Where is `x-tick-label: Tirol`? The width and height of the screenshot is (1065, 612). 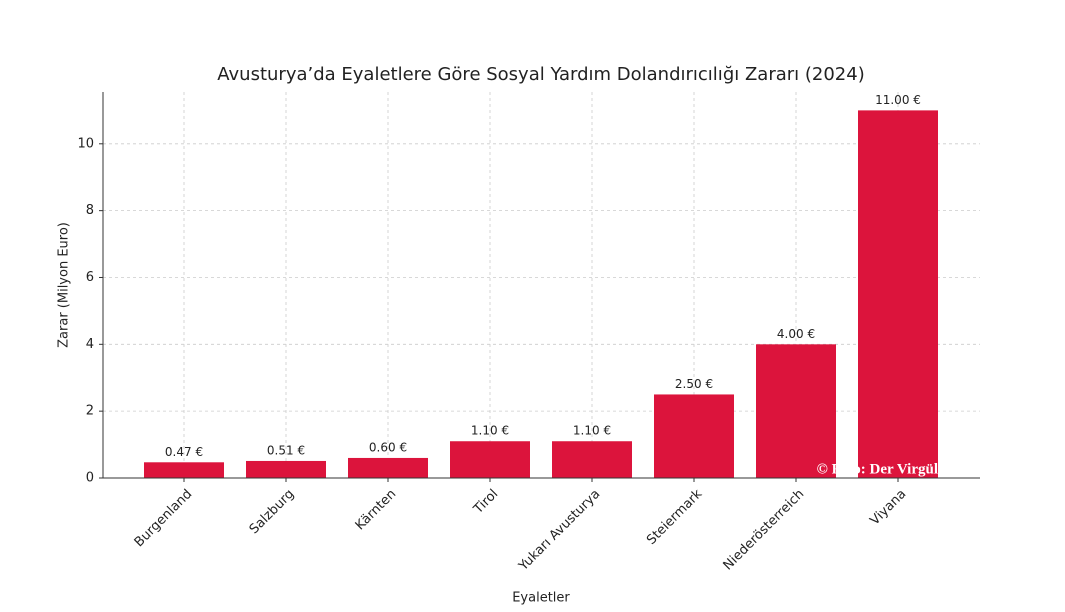 x-tick-label: Tirol is located at coordinates (485, 502).